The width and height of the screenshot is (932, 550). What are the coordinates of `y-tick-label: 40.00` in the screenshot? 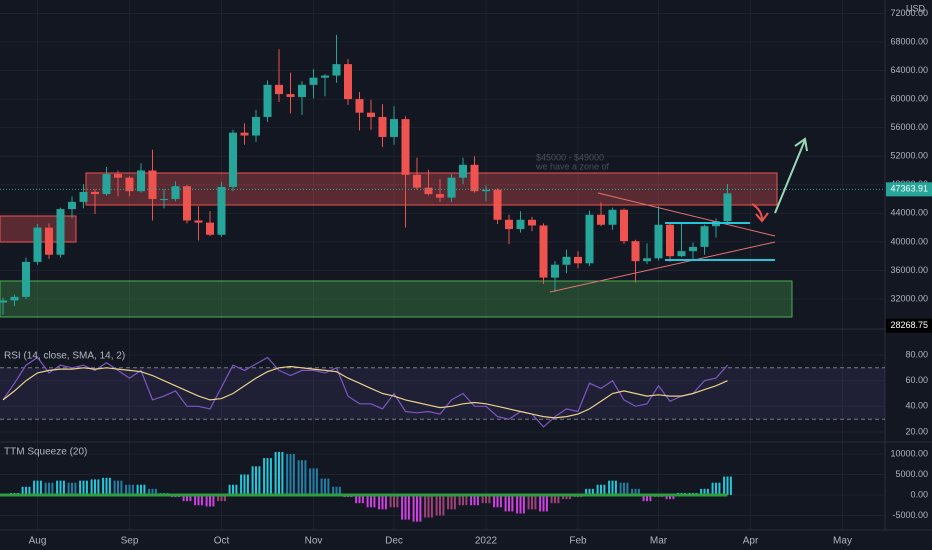 It's located at (916, 406).